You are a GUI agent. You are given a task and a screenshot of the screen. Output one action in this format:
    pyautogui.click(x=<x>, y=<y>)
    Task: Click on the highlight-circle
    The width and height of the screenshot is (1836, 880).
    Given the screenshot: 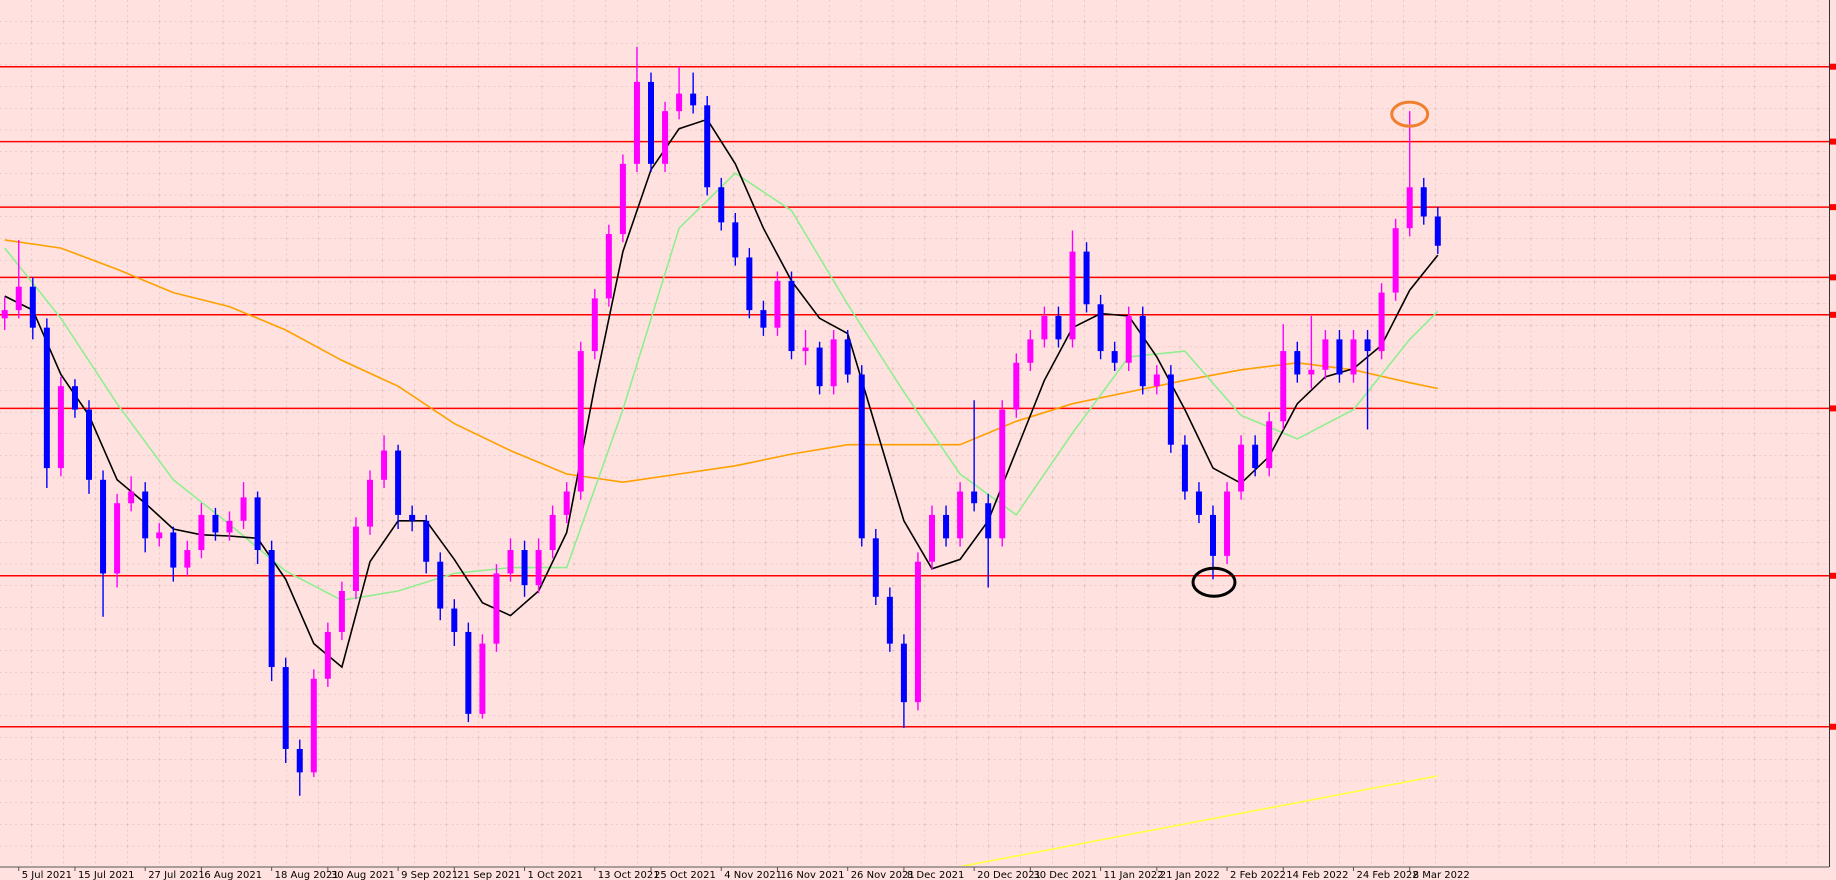 What is the action you would take?
    pyautogui.click(x=1410, y=114)
    